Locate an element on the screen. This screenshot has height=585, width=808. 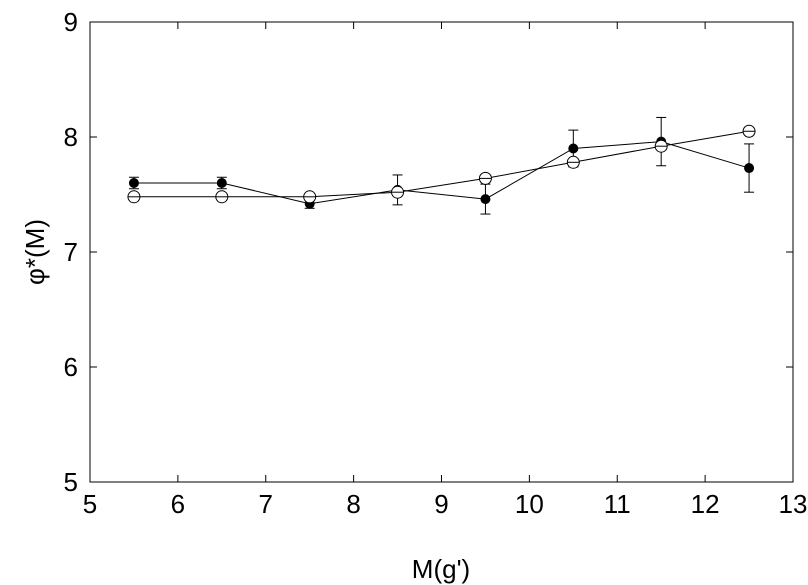
x-tick-label: 9 is located at coordinates (441, 504).